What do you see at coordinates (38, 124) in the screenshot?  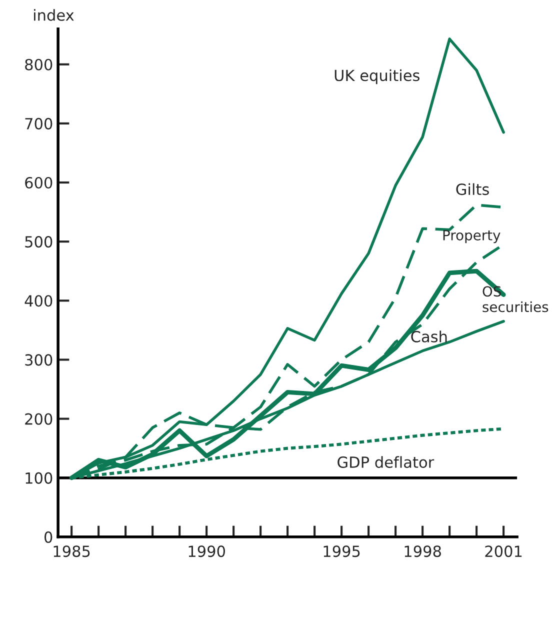 I see `y-tick-label: 700` at bounding box center [38, 124].